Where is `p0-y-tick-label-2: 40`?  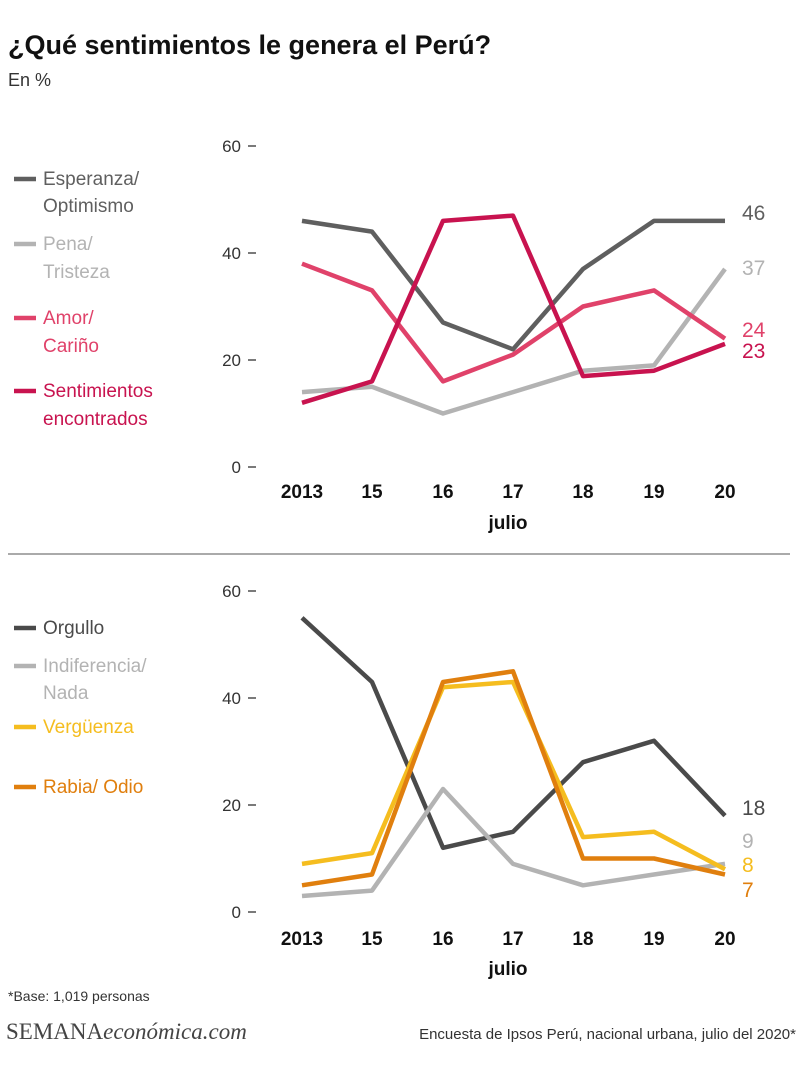 p0-y-tick-label-2: 40 is located at coordinates (231, 253).